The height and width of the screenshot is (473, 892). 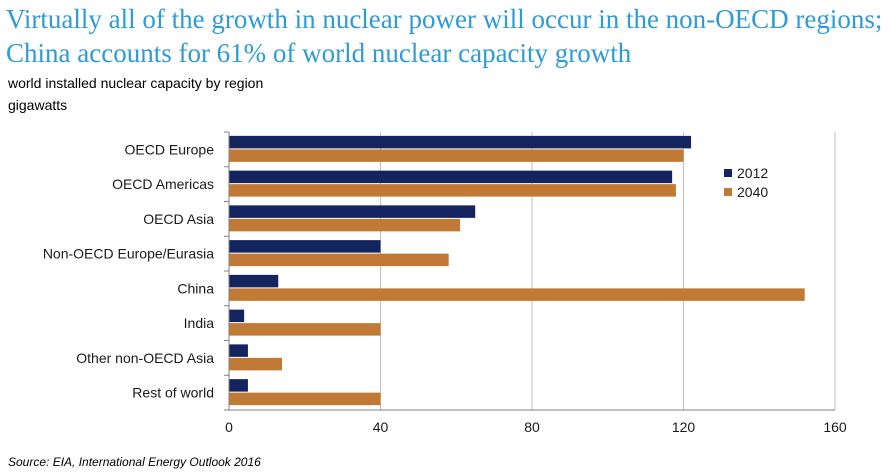 I want to click on category-label: OECD Americas, so click(x=163, y=184).